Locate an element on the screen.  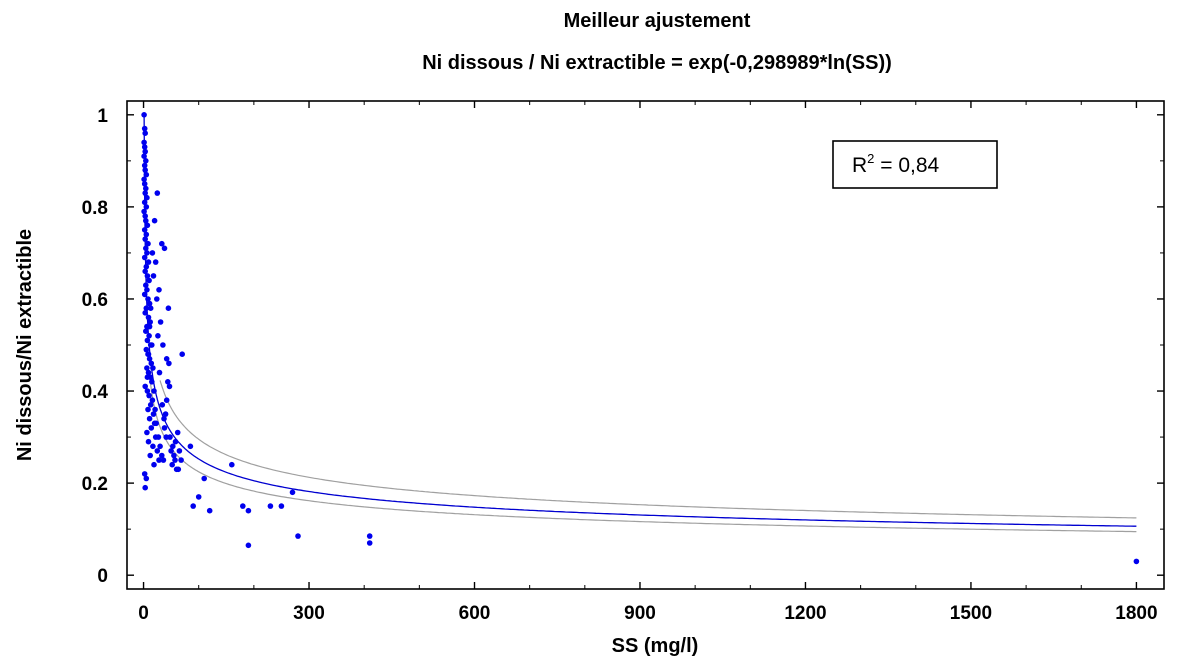
x-tick-label: 1800 is located at coordinates (1136, 613).